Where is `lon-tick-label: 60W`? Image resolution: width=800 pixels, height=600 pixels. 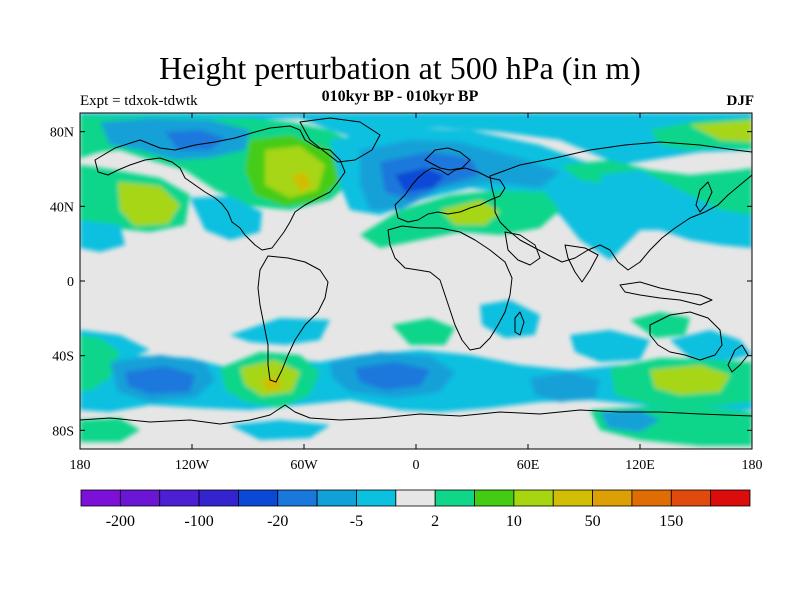 lon-tick-label: 60W is located at coordinates (304, 465).